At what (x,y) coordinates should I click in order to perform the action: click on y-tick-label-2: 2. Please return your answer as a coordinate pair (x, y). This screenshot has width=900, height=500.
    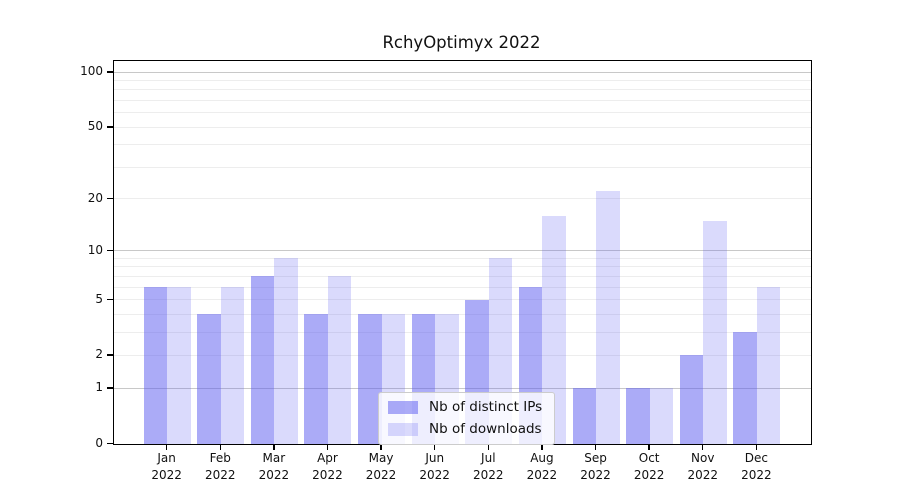
    Looking at the image, I should click on (99, 354).